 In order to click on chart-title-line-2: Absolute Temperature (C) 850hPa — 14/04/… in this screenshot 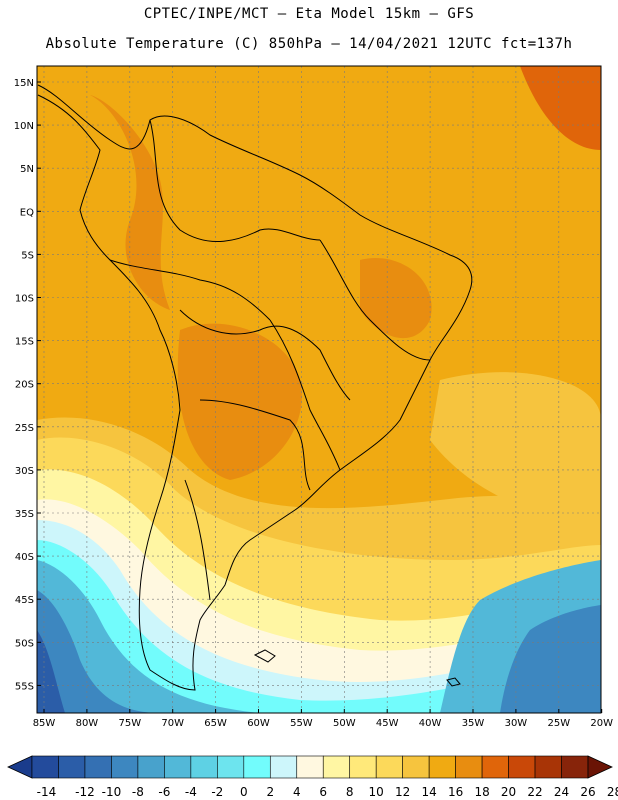, I will do `click(309, 44)`.